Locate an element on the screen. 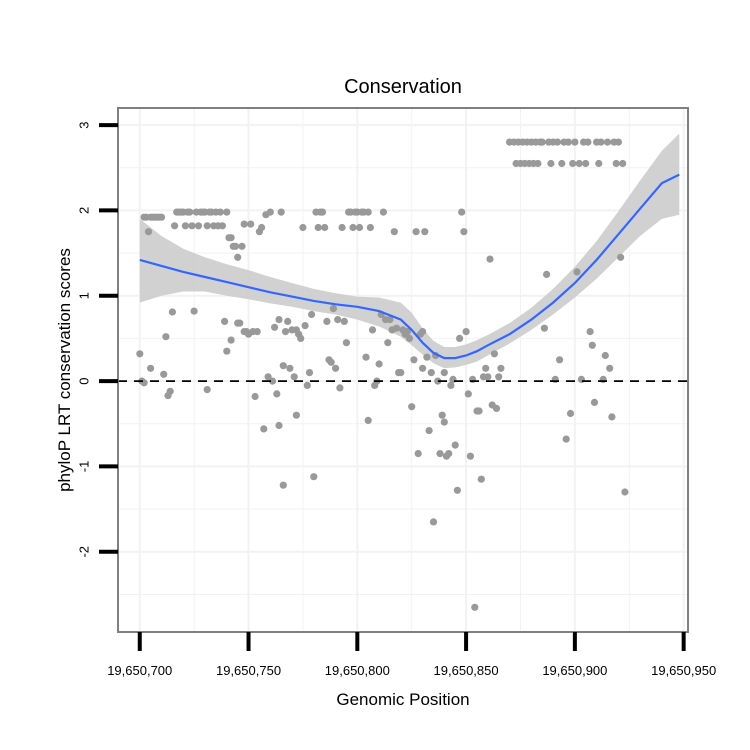 This screenshot has width=750, height=750. y-tick-label: -1 is located at coordinates (83, 467).